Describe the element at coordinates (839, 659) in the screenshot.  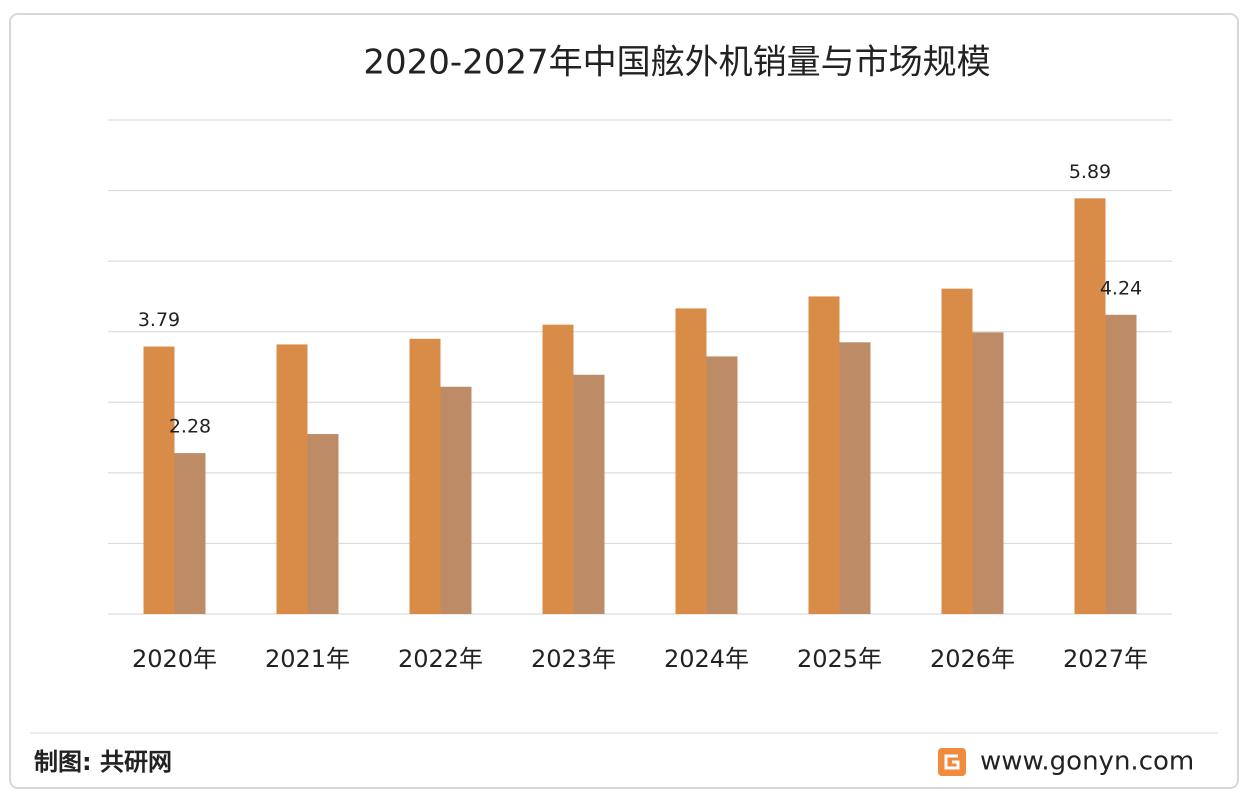
I see `x-tick-label: 2025年` at that location.